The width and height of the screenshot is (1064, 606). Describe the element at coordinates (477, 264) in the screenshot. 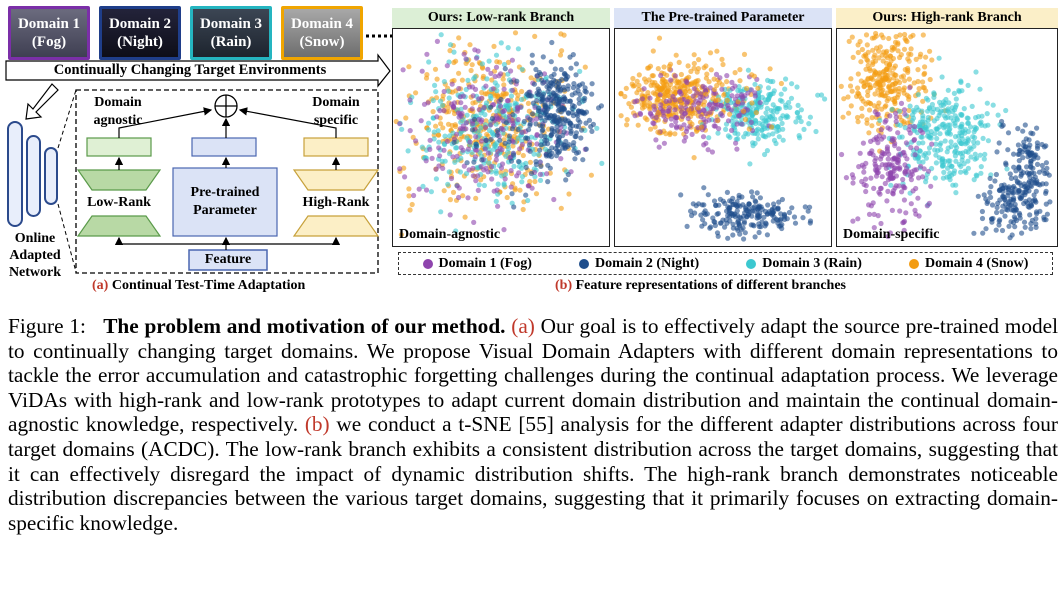

I see `legend-item: Domain 1 (Fog)` at that location.